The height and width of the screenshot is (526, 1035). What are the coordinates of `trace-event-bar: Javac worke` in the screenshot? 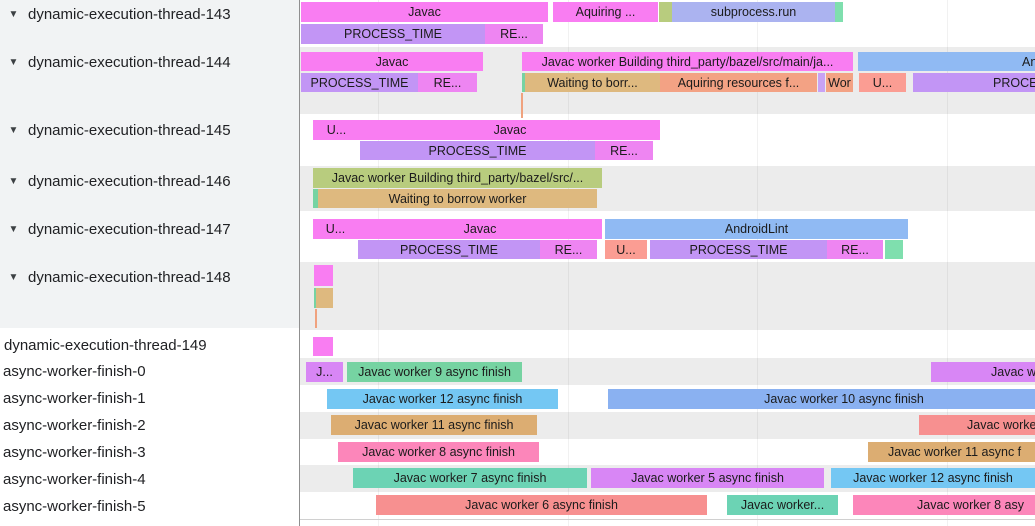 It's located at (977, 425).